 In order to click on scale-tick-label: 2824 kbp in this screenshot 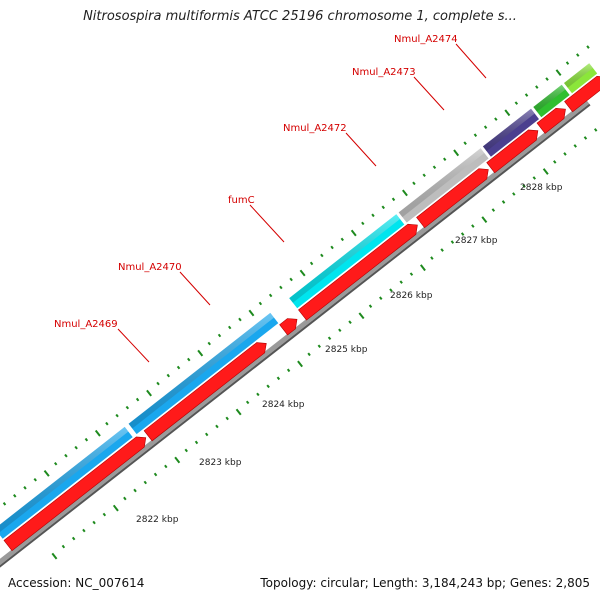, I will do `click(283, 405)`.